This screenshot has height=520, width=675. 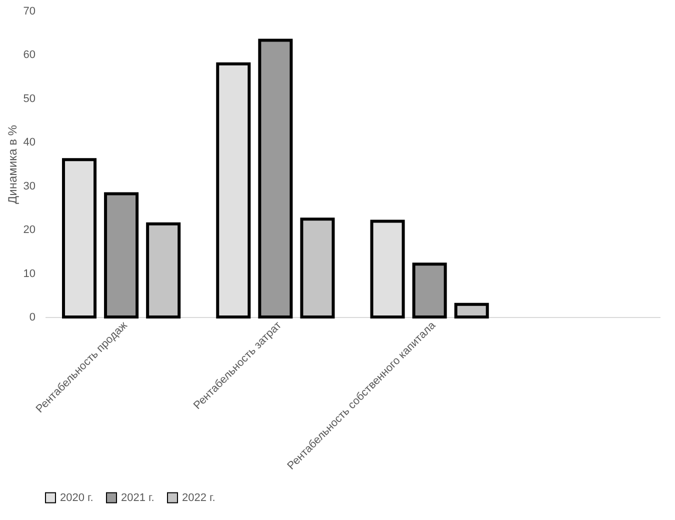 I want to click on y-tick-label: 50, so click(x=29, y=98).